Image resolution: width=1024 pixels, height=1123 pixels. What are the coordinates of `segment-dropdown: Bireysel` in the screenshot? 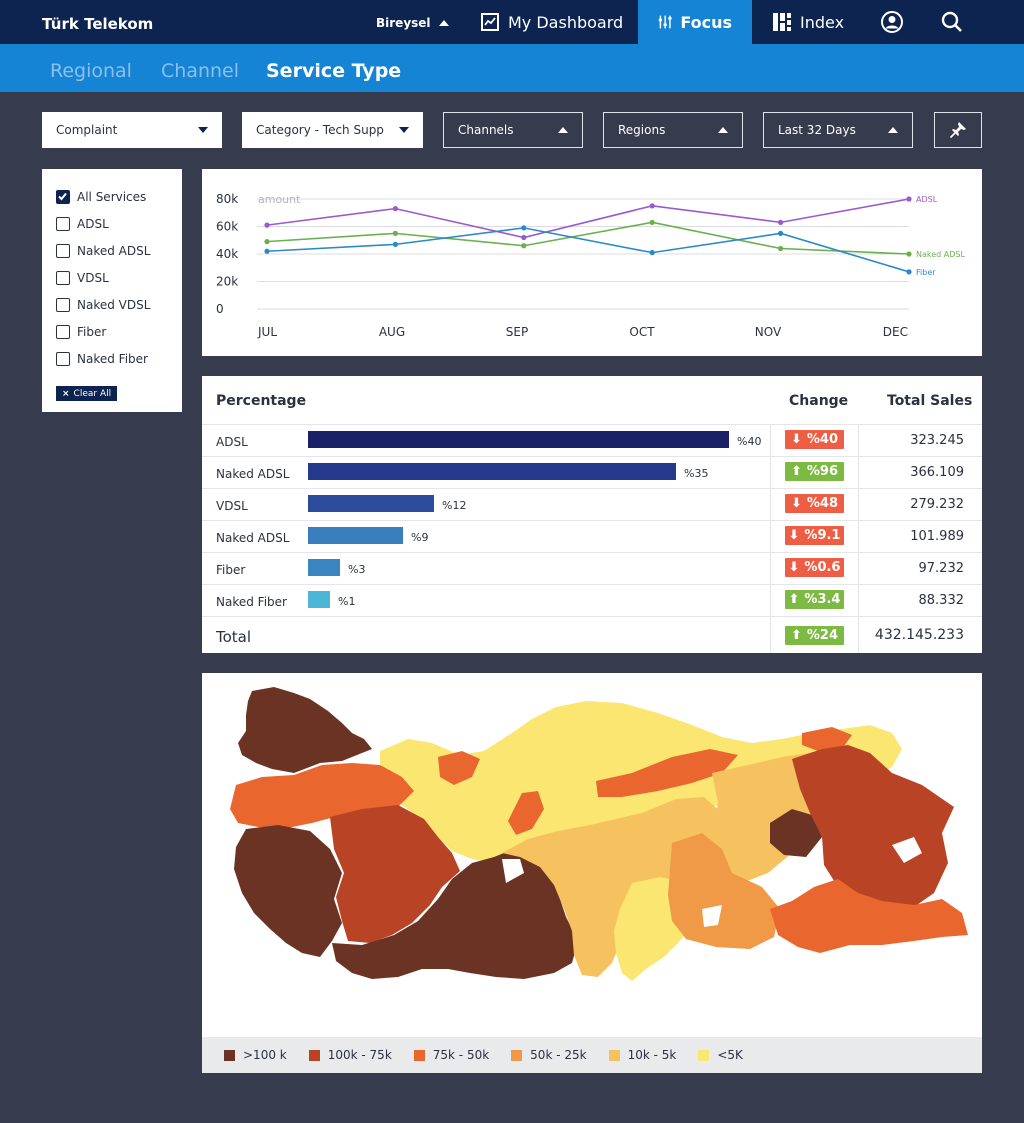 It's located at (412, 23).